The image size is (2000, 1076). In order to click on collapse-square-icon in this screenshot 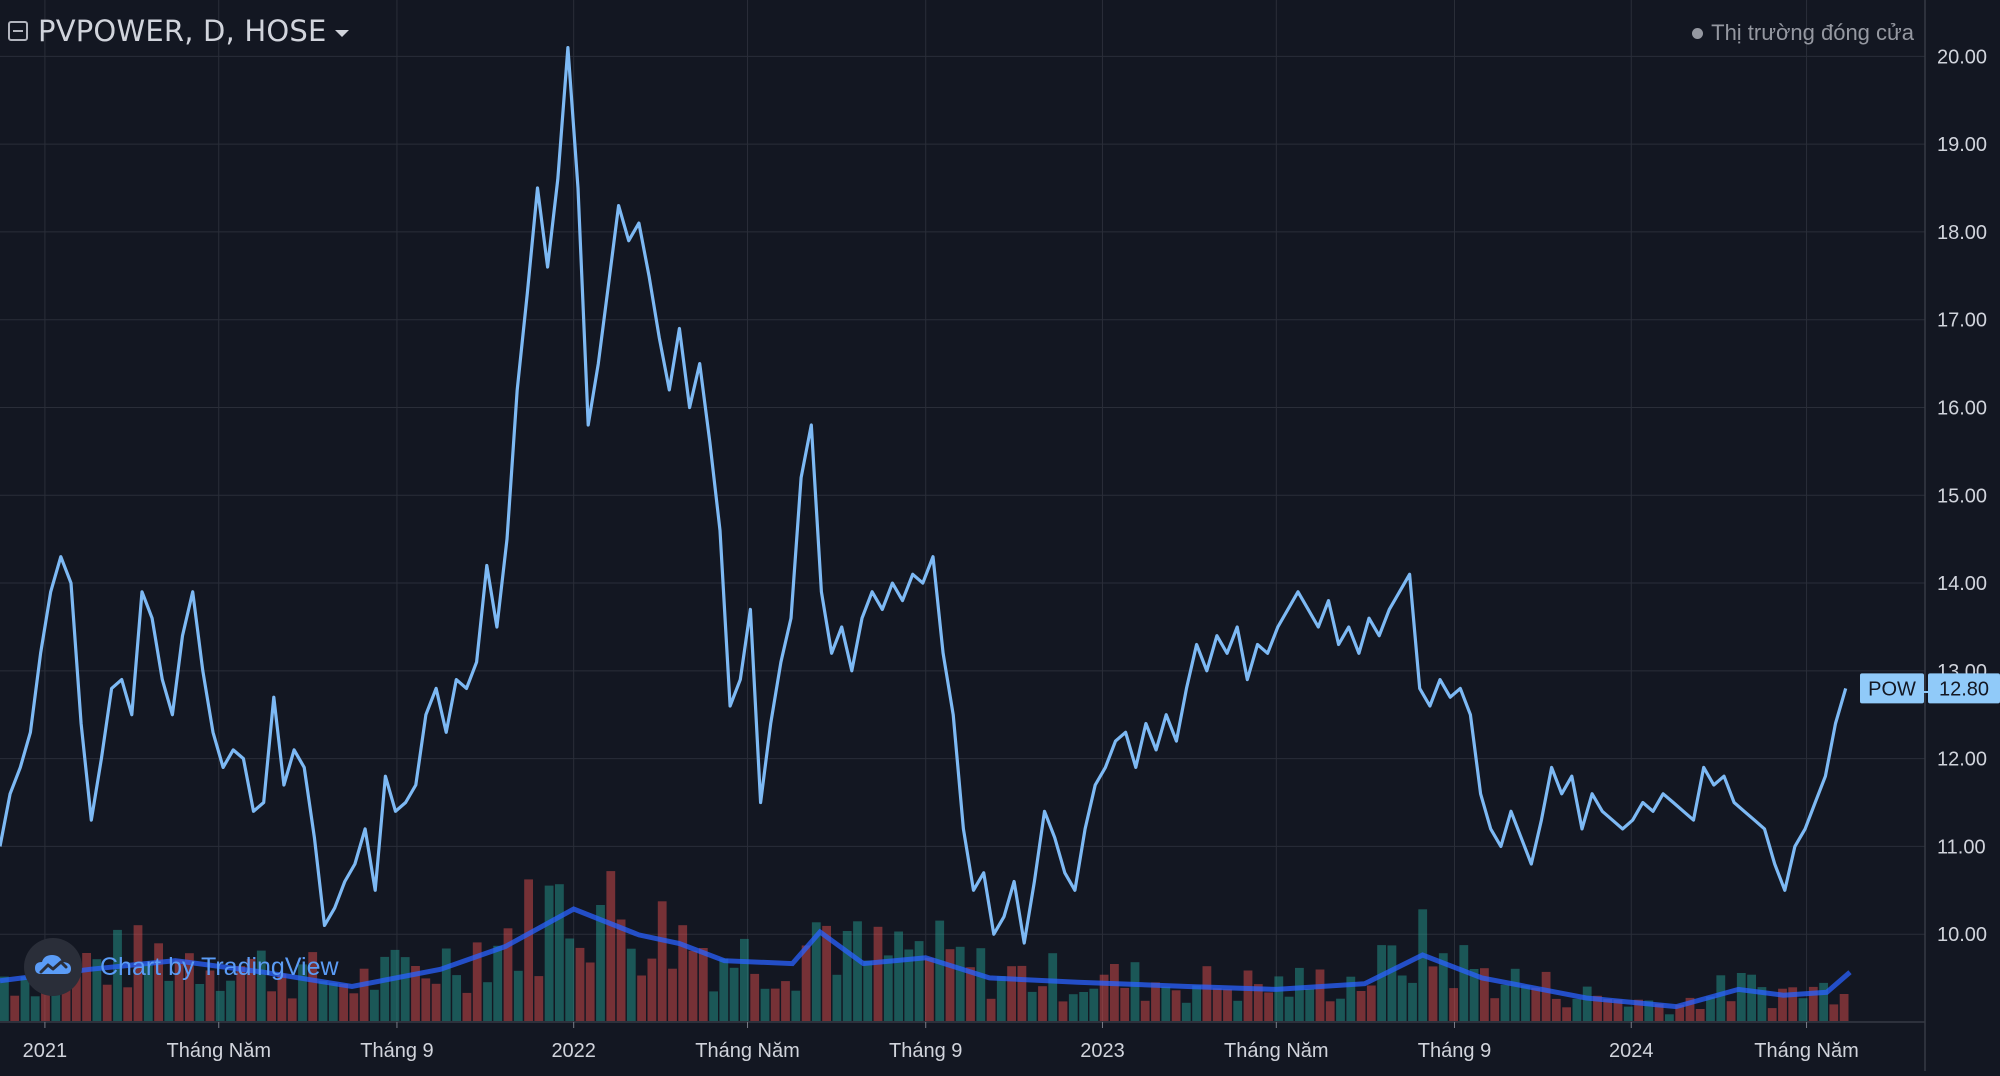, I will do `click(18, 31)`.